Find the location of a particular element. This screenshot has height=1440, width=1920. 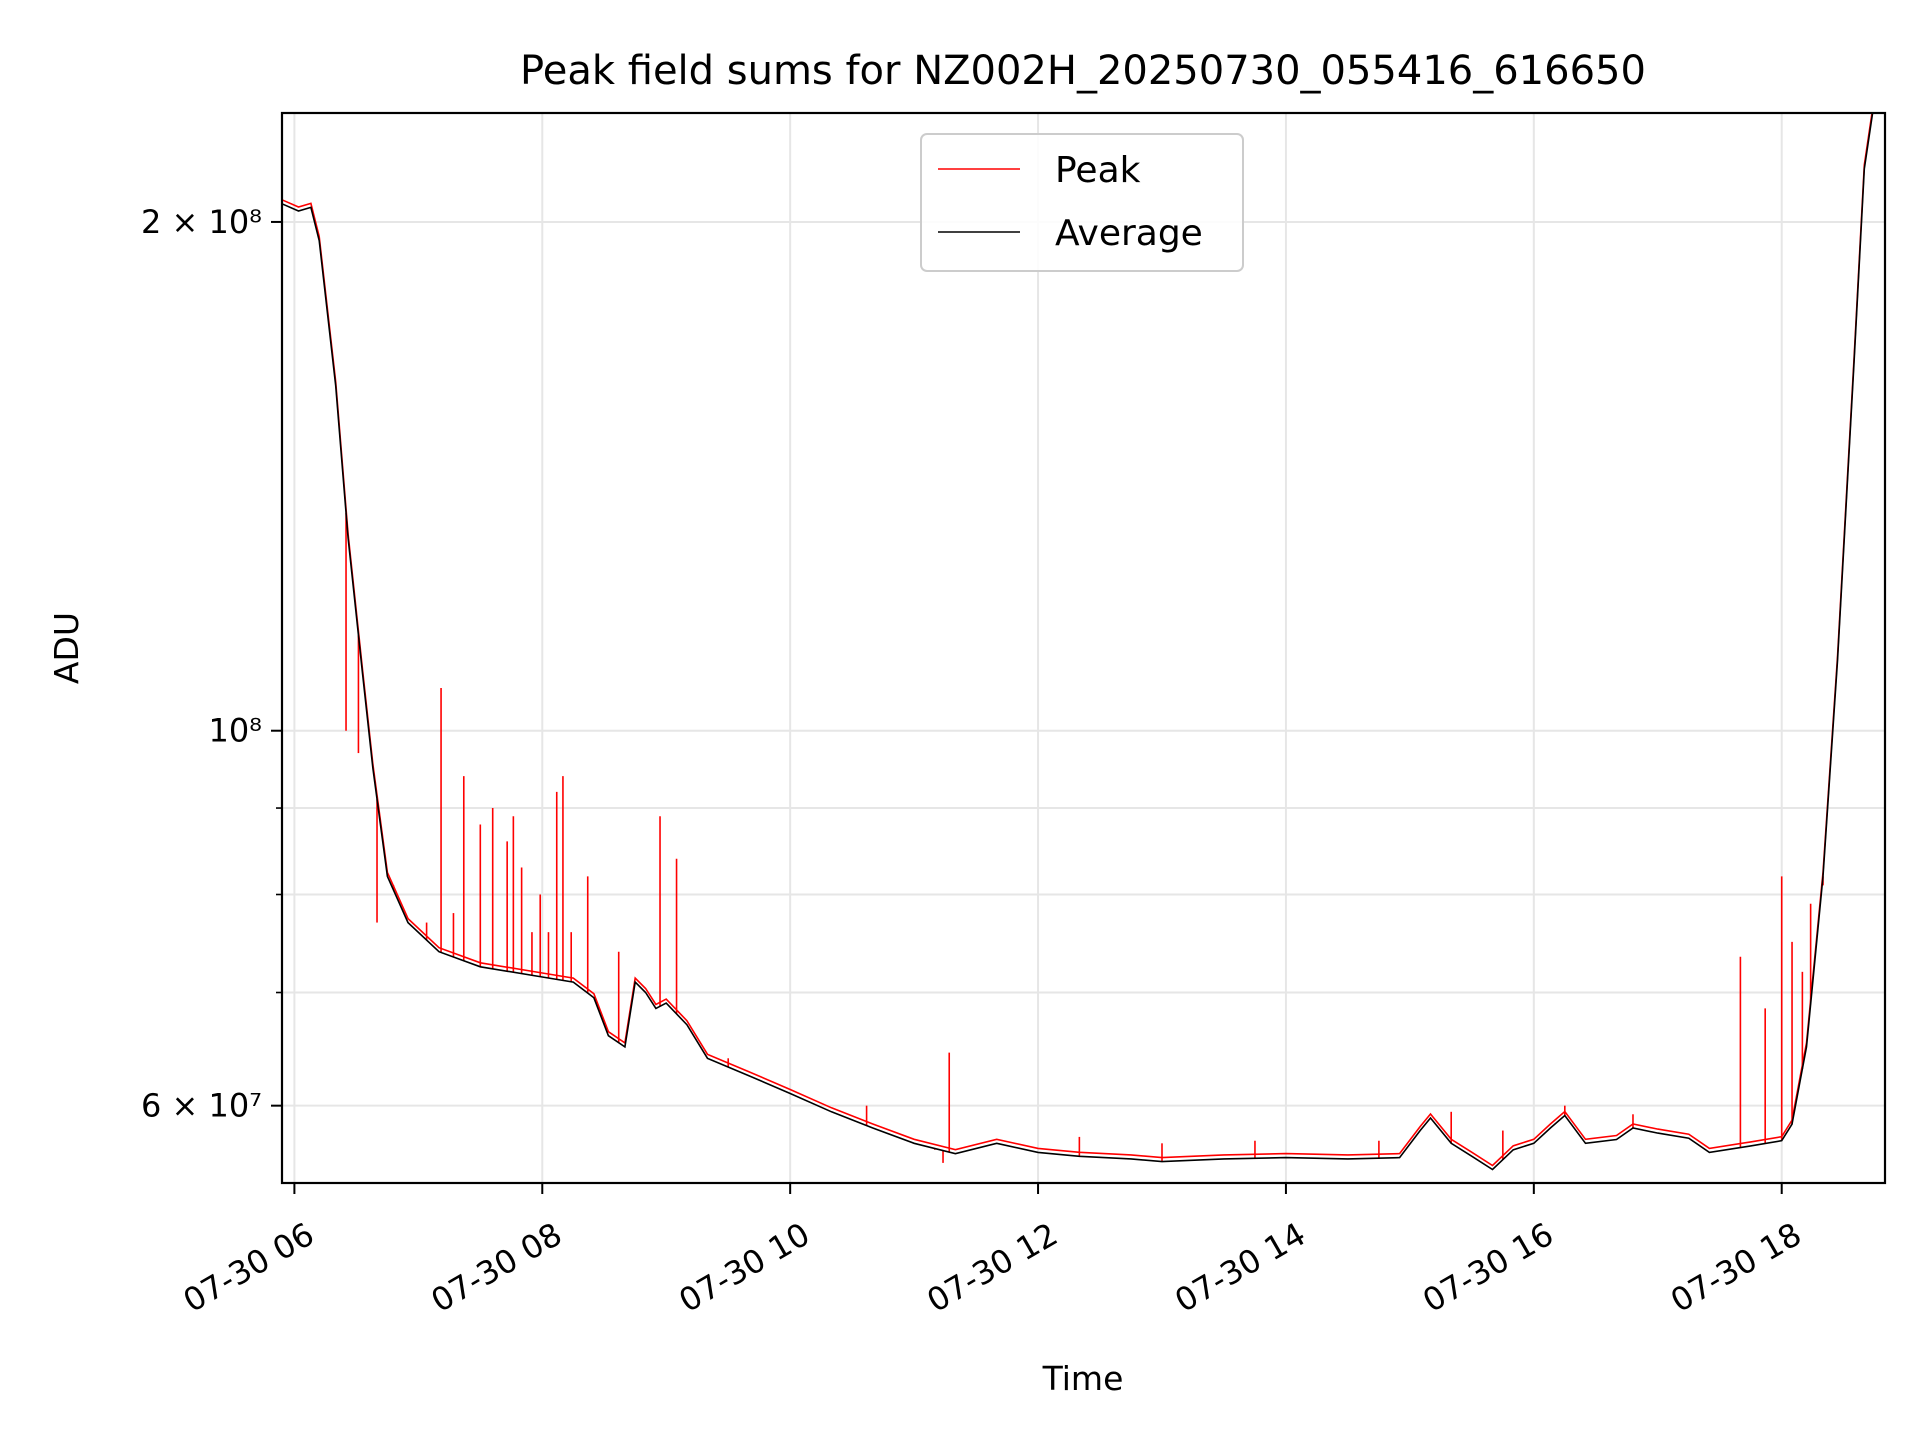

x-axis-title: Time is located at coordinates (1083, 1378).